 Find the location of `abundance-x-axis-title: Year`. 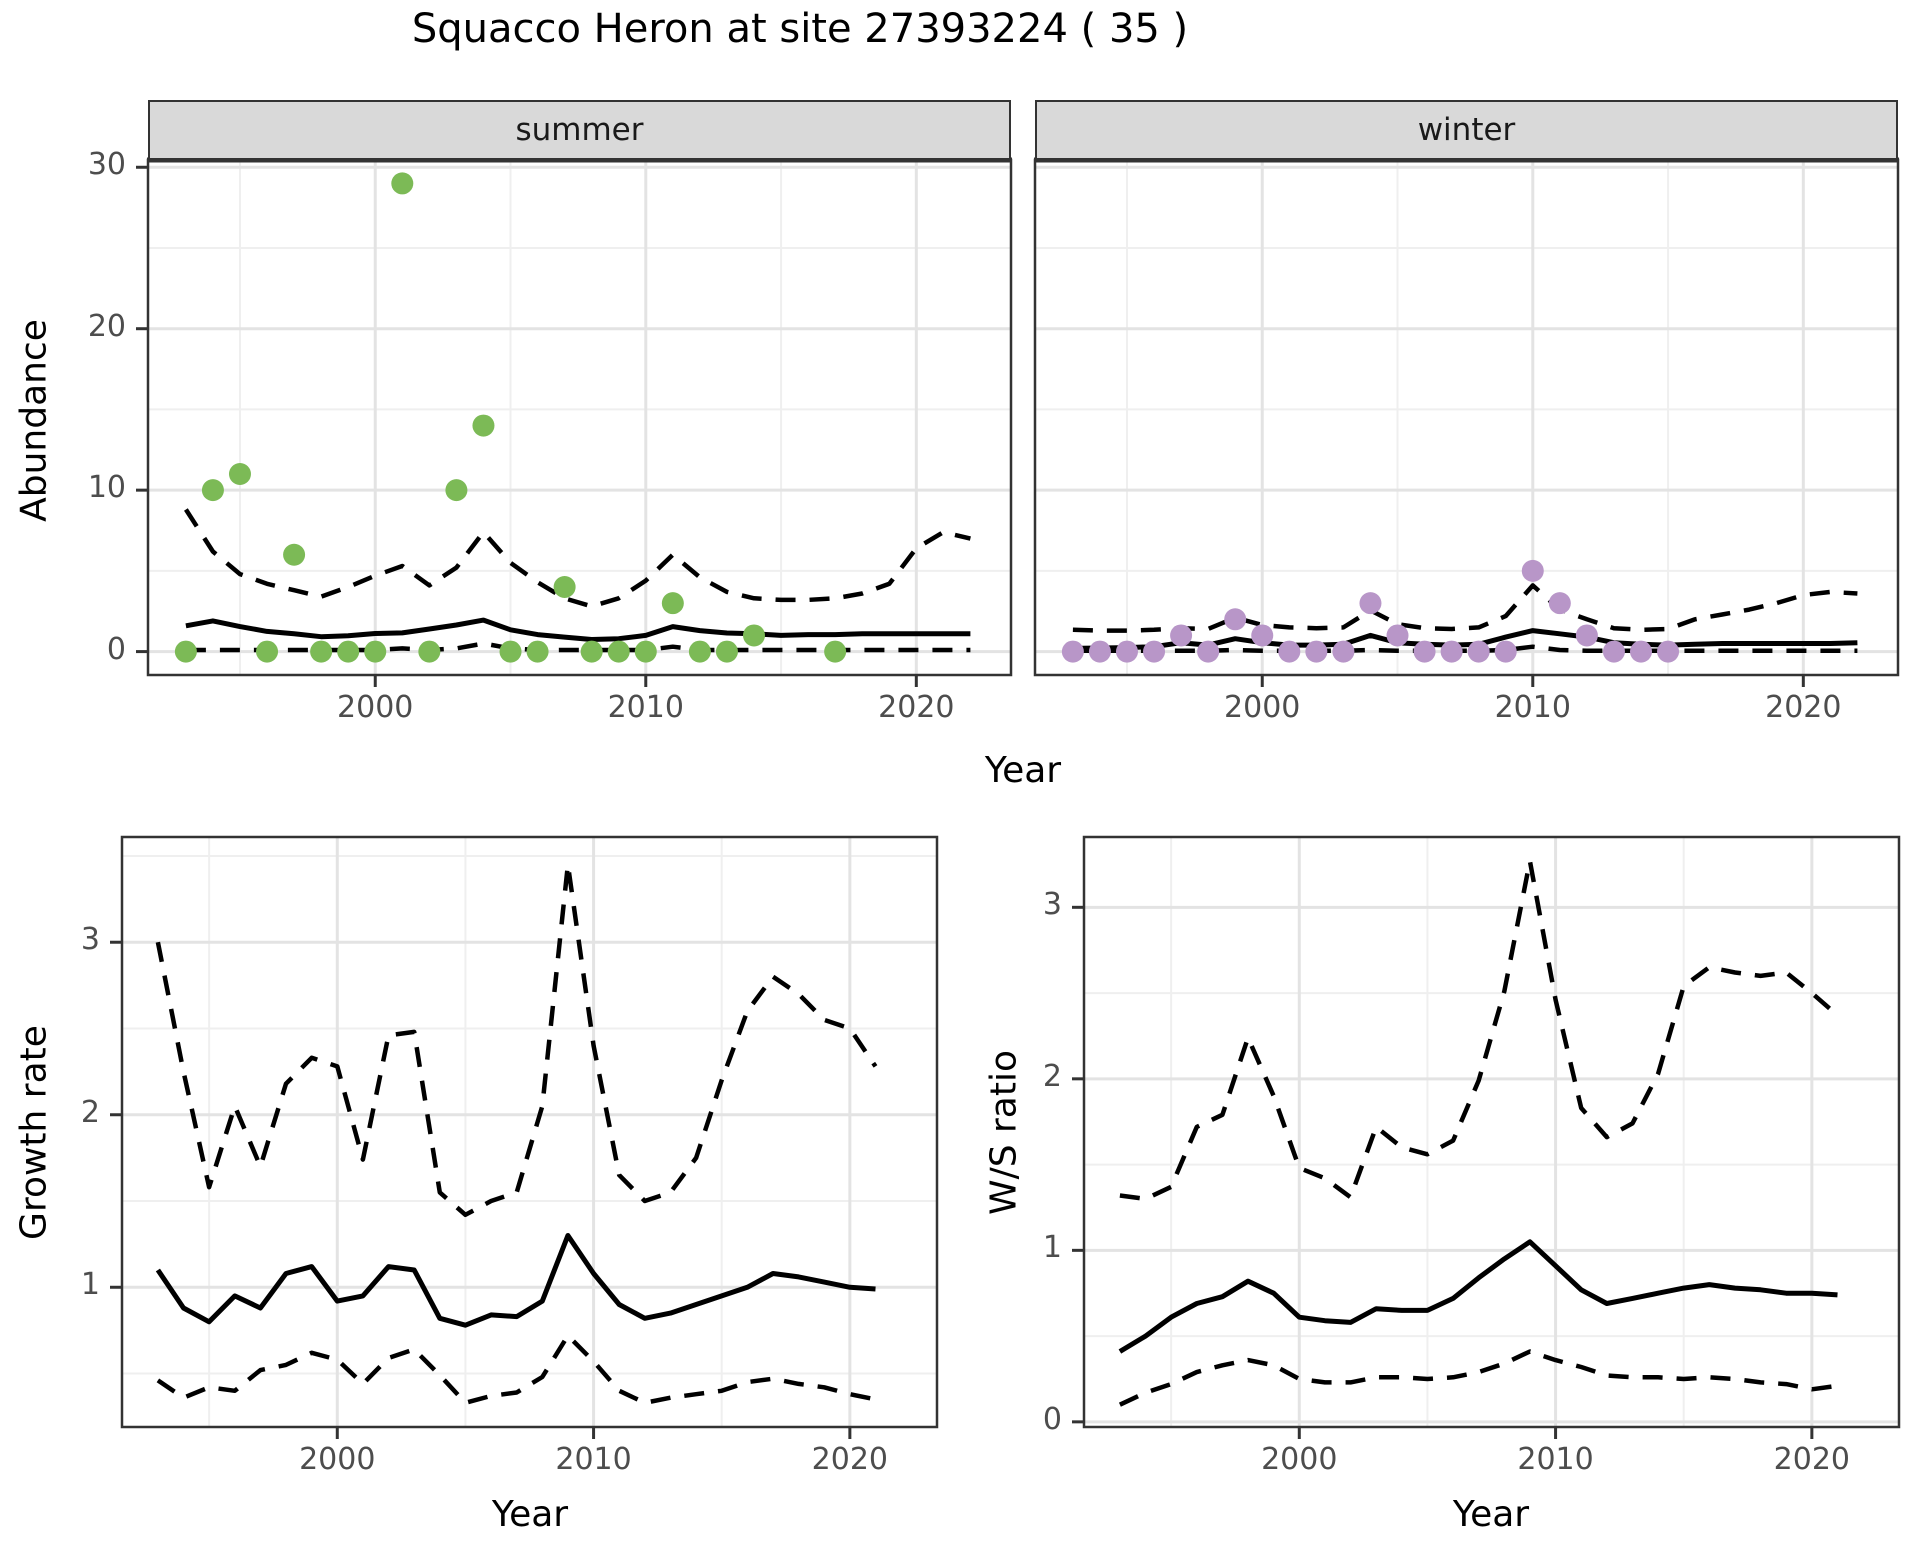

abundance-x-axis-title: Year is located at coordinates (1023, 770).